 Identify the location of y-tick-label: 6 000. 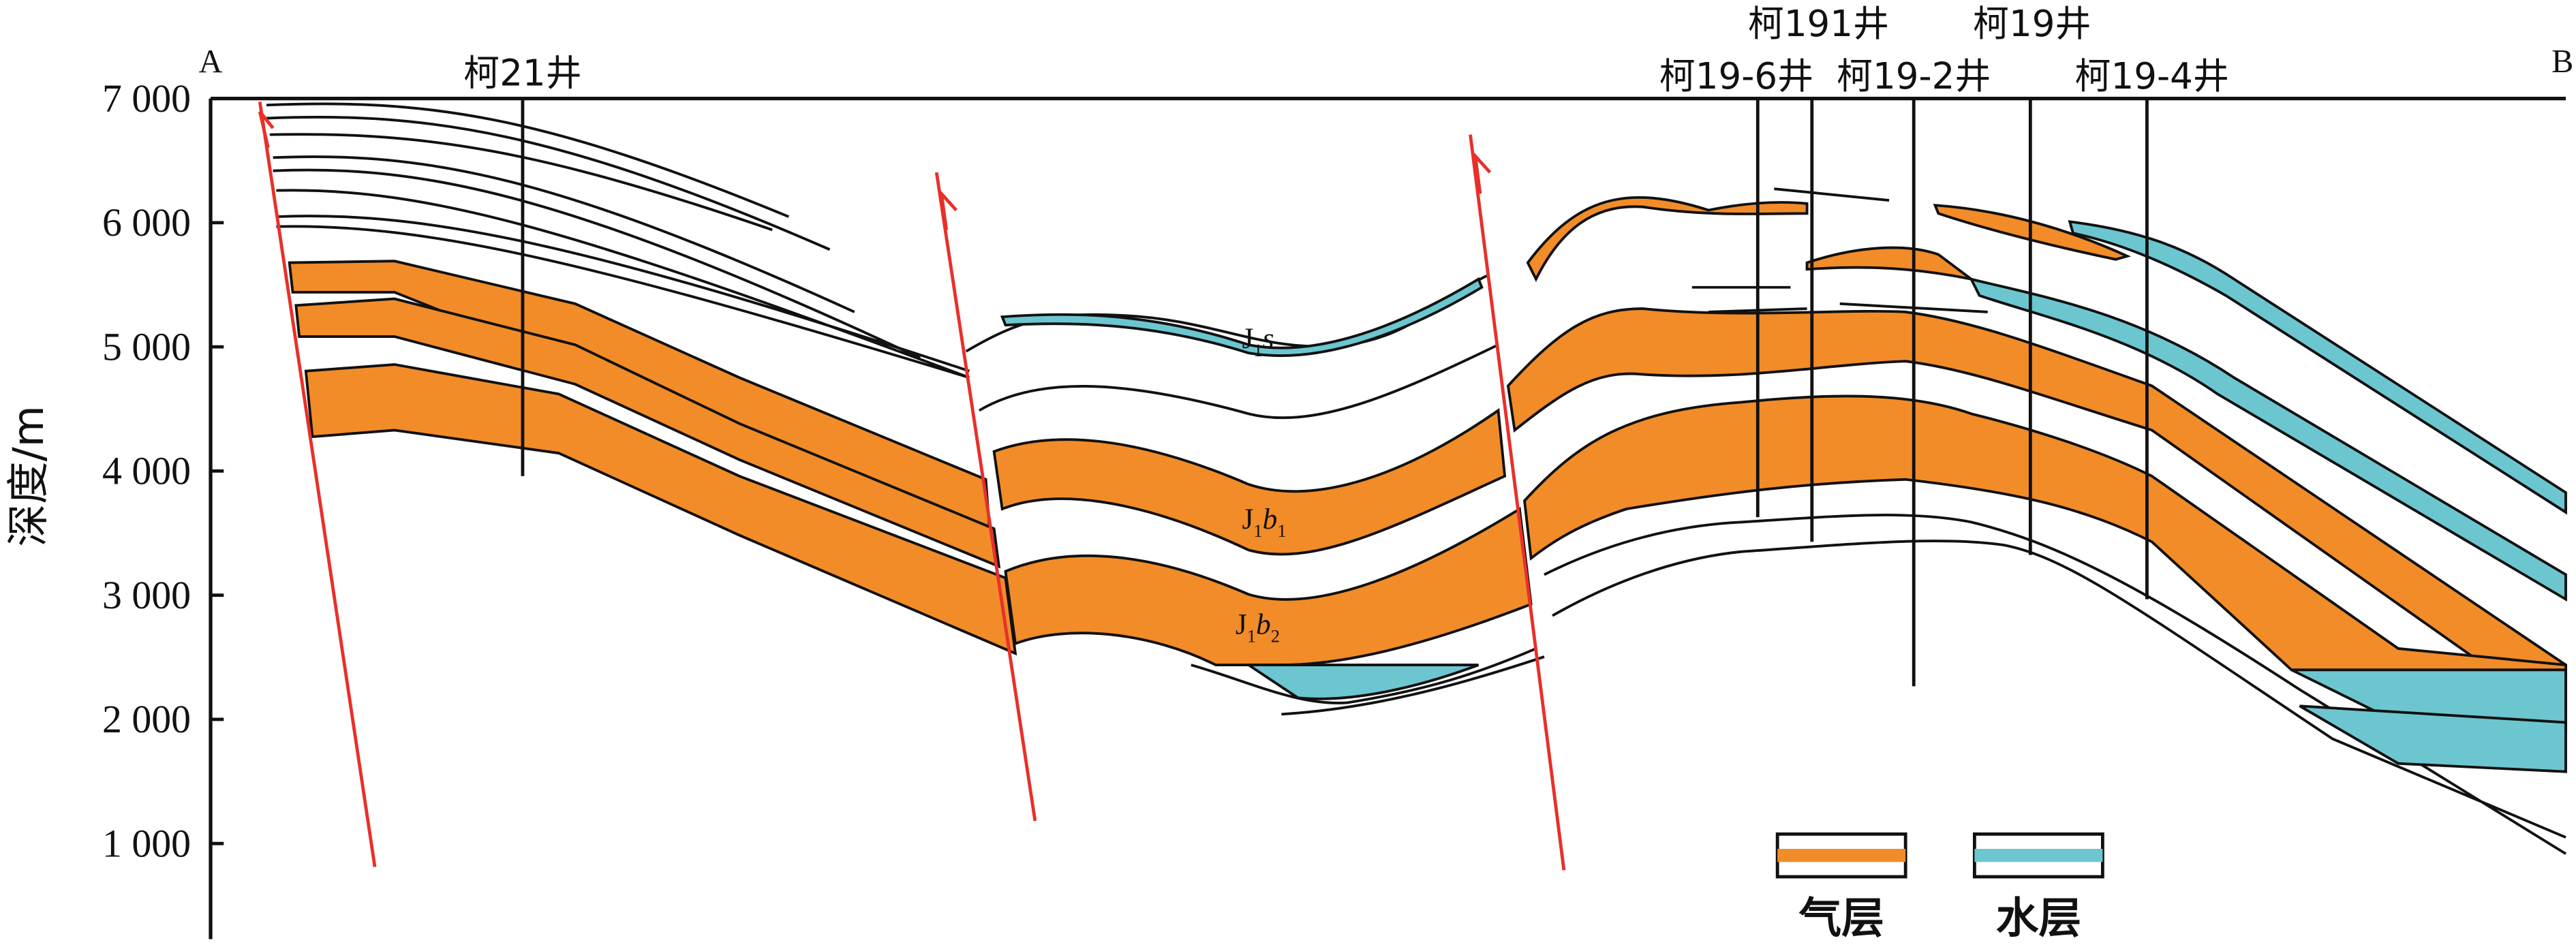
(146, 223).